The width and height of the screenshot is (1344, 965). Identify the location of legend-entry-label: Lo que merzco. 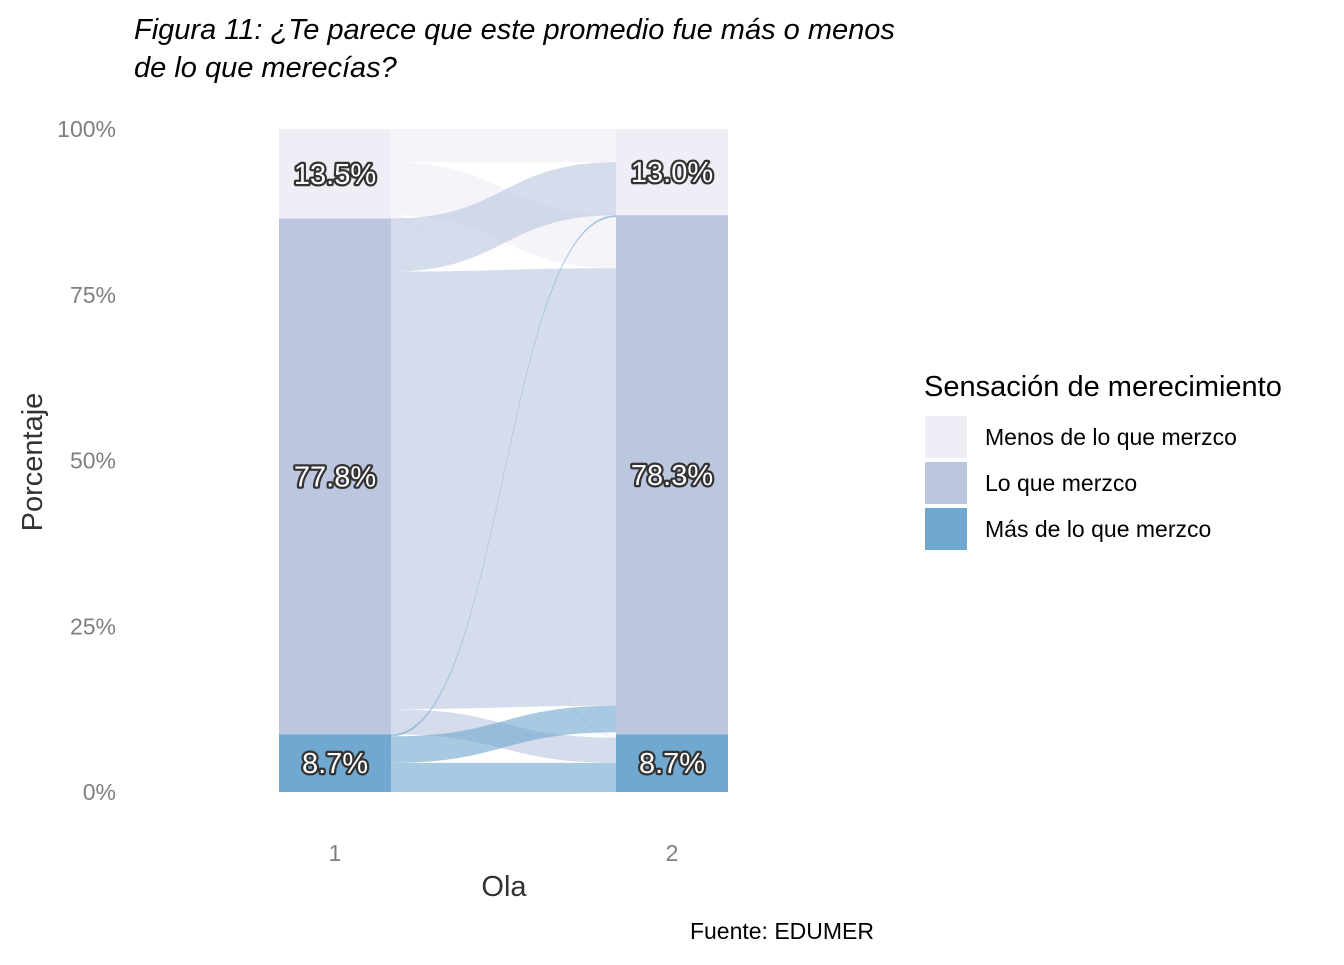
(1061, 483).